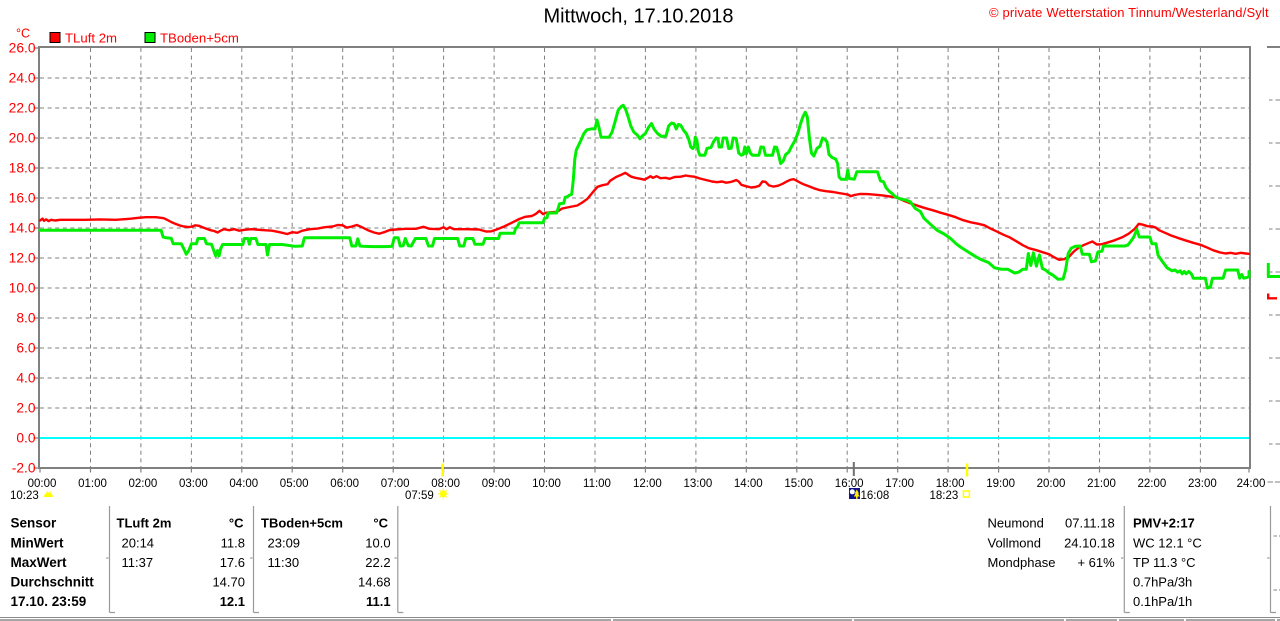 Image resolution: width=1280 pixels, height=621 pixels. I want to click on svg-text: 11:37, so click(138, 562).